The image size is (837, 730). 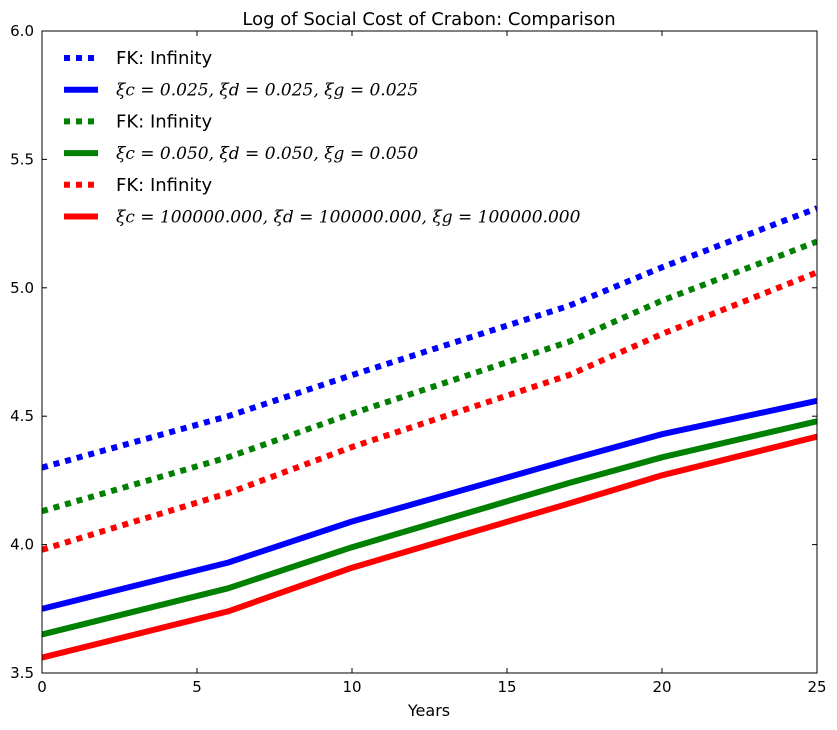 I want to click on y-tick-label: 4.5, so click(x=22, y=416).